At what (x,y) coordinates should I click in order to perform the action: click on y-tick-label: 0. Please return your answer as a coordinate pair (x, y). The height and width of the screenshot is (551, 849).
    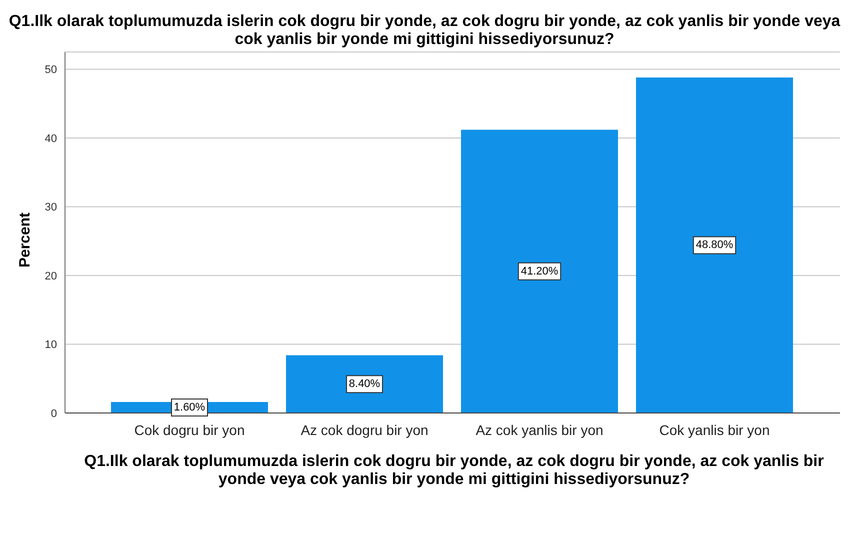
    Looking at the image, I should click on (53, 414).